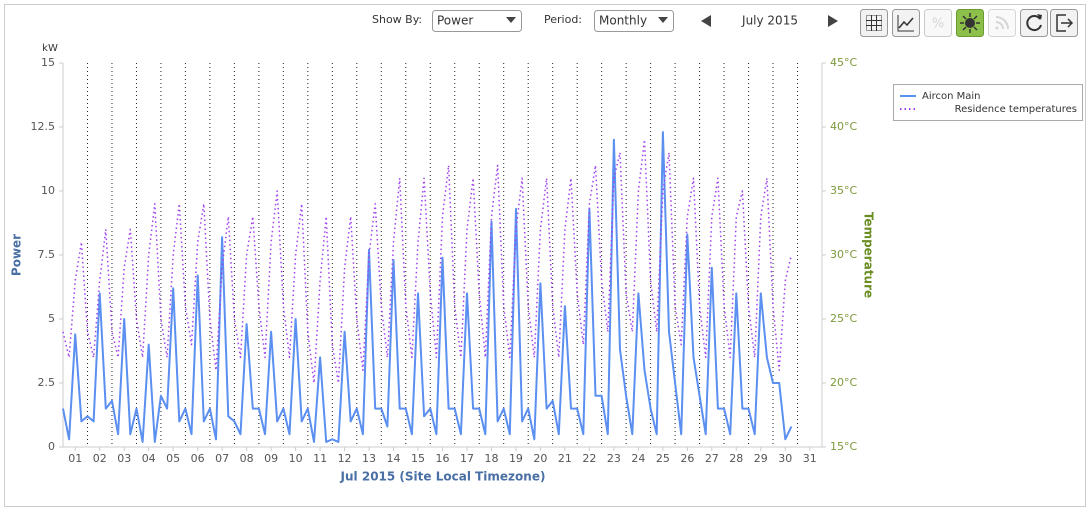  What do you see at coordinates (687, 458) in the screenshot?
I see `x-tick-label: 26` at bounding box center [687, 458].